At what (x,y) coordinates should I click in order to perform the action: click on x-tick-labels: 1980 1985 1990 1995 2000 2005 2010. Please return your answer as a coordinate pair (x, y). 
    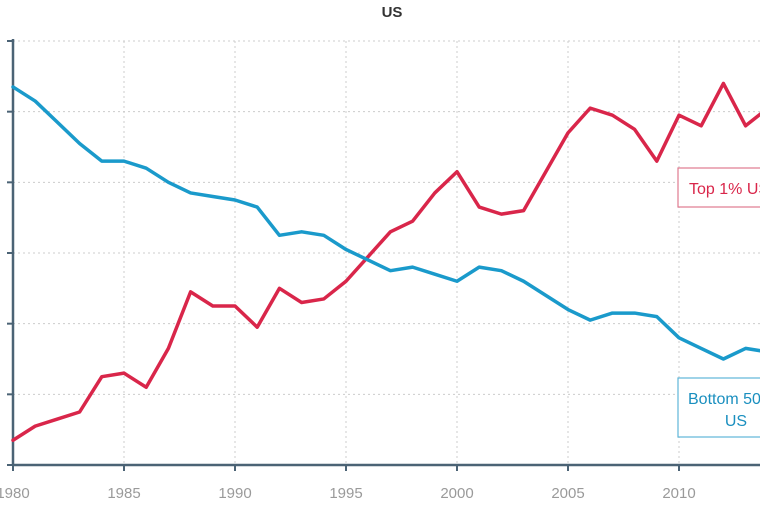
    Looking at the image, I should click on (348, 493).